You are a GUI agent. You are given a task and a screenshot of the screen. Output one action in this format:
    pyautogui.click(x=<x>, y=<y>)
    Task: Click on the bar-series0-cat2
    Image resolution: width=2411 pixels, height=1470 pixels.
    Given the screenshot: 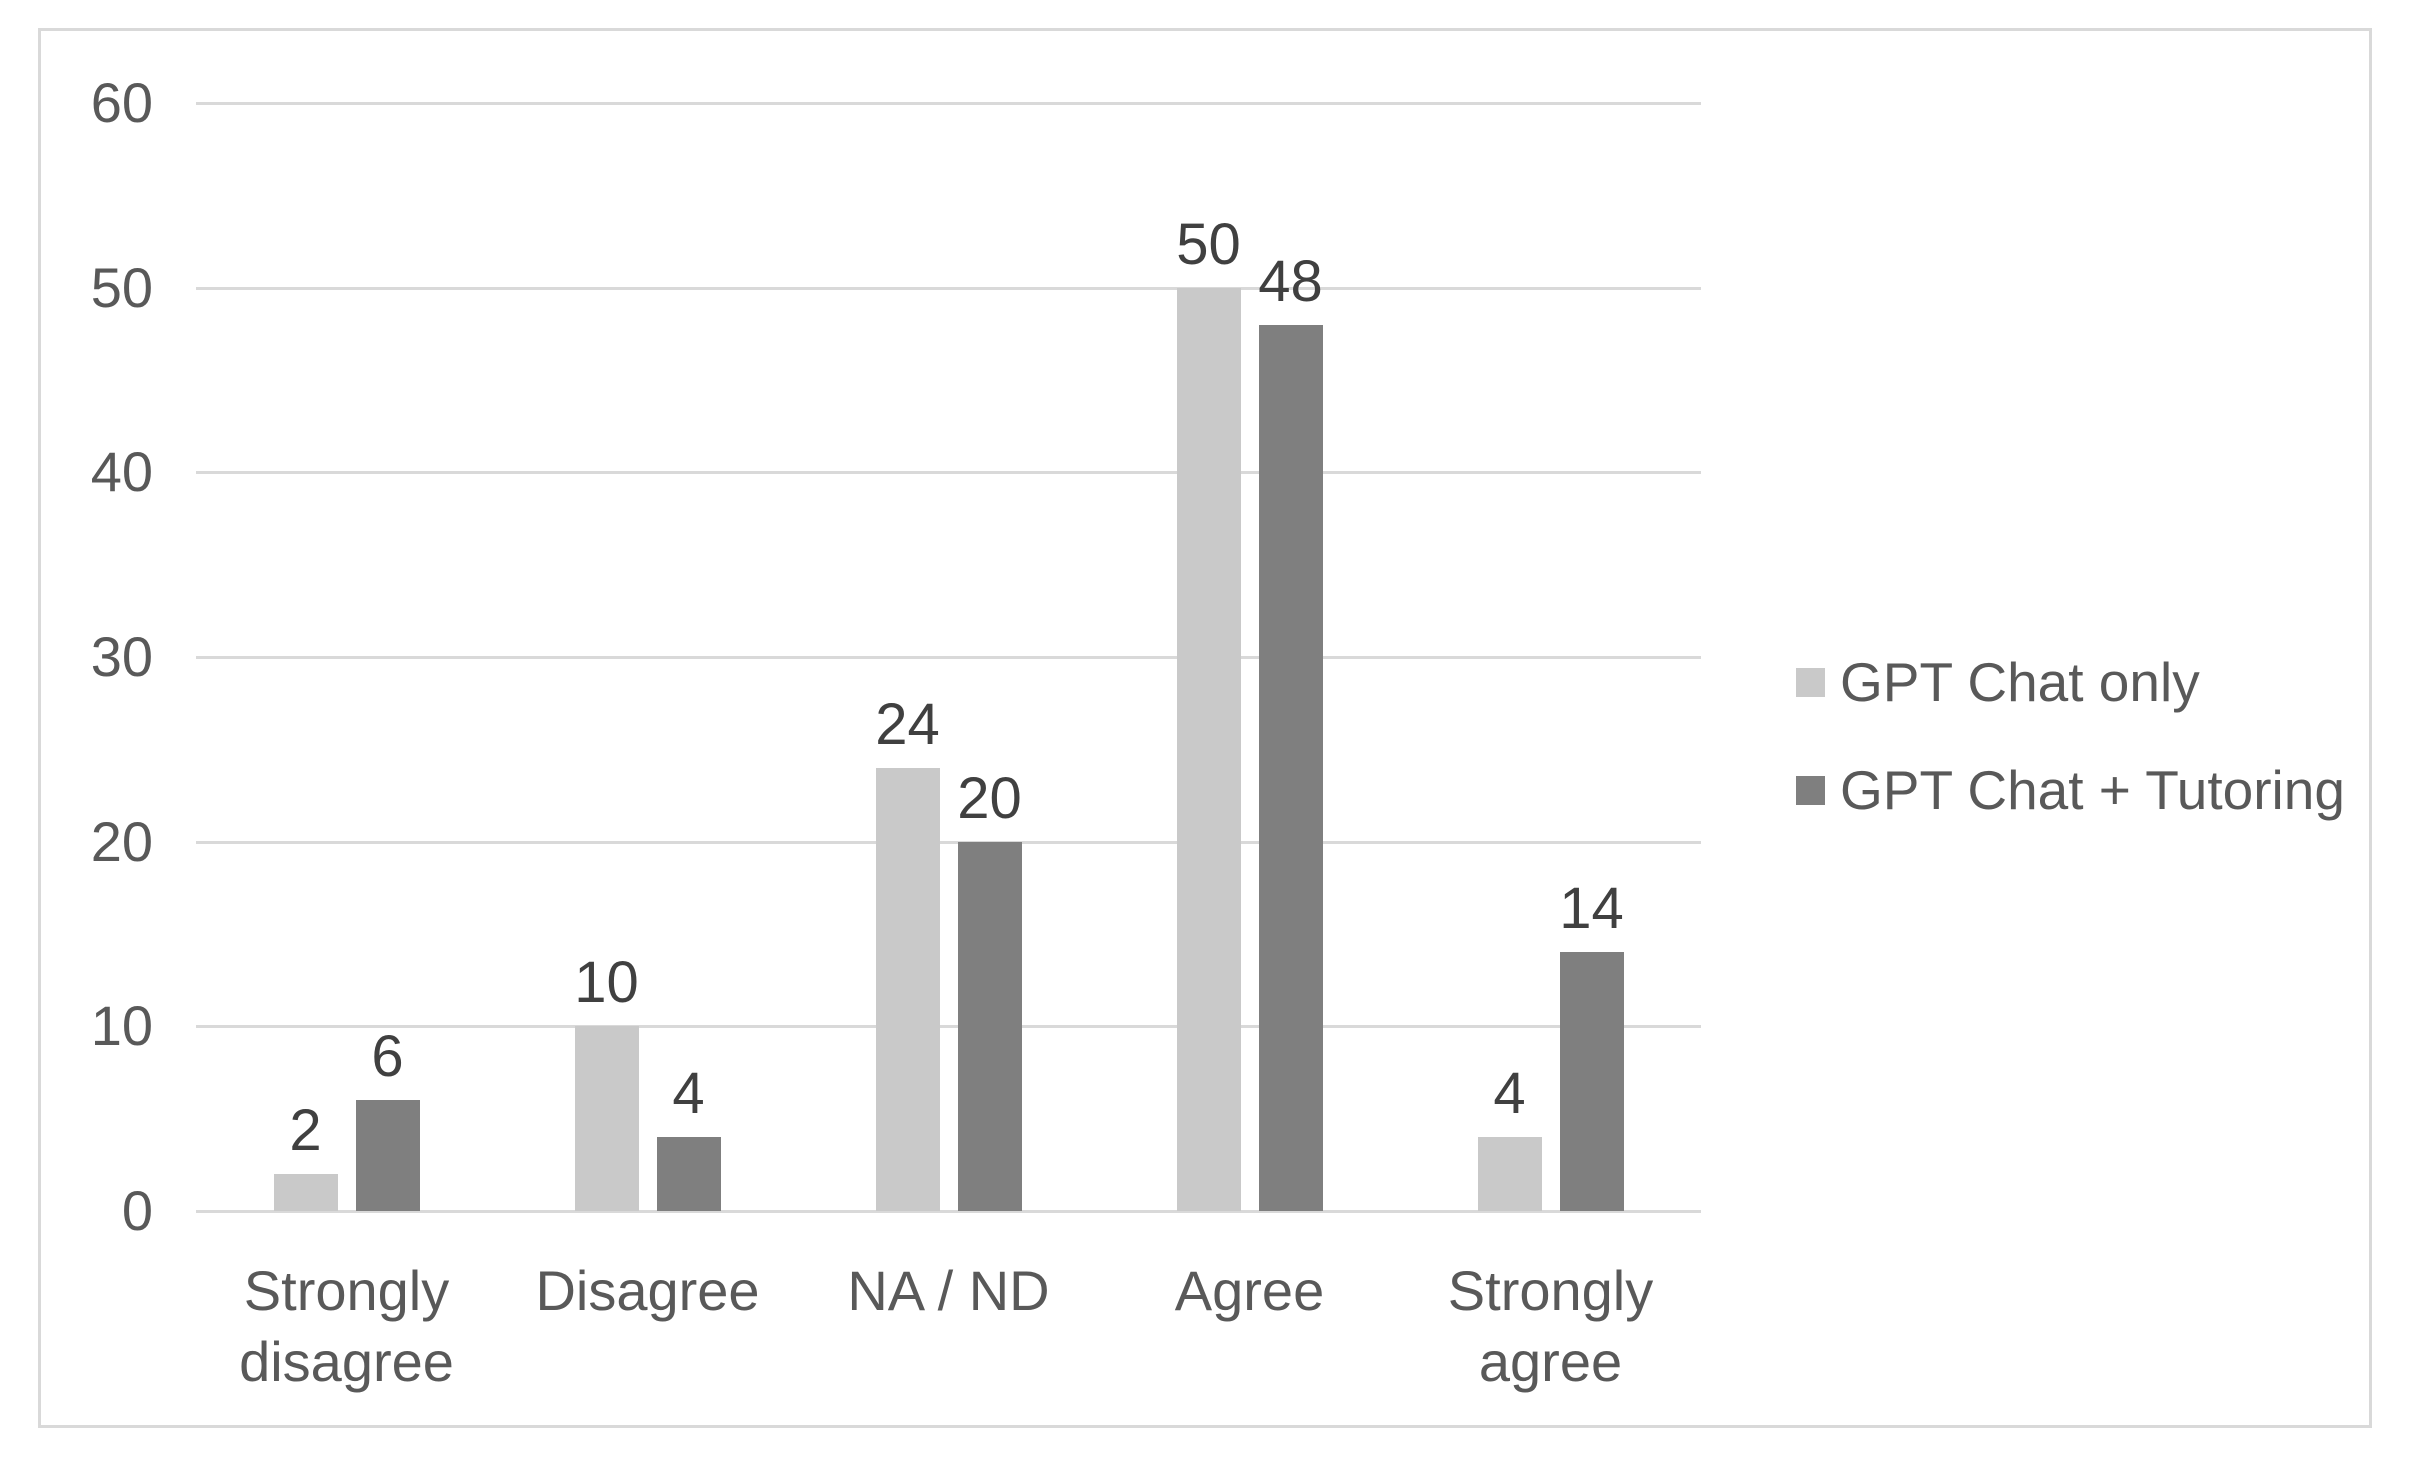 What is the action you would take?
    pyautogui.click(x=907, y=989)
    